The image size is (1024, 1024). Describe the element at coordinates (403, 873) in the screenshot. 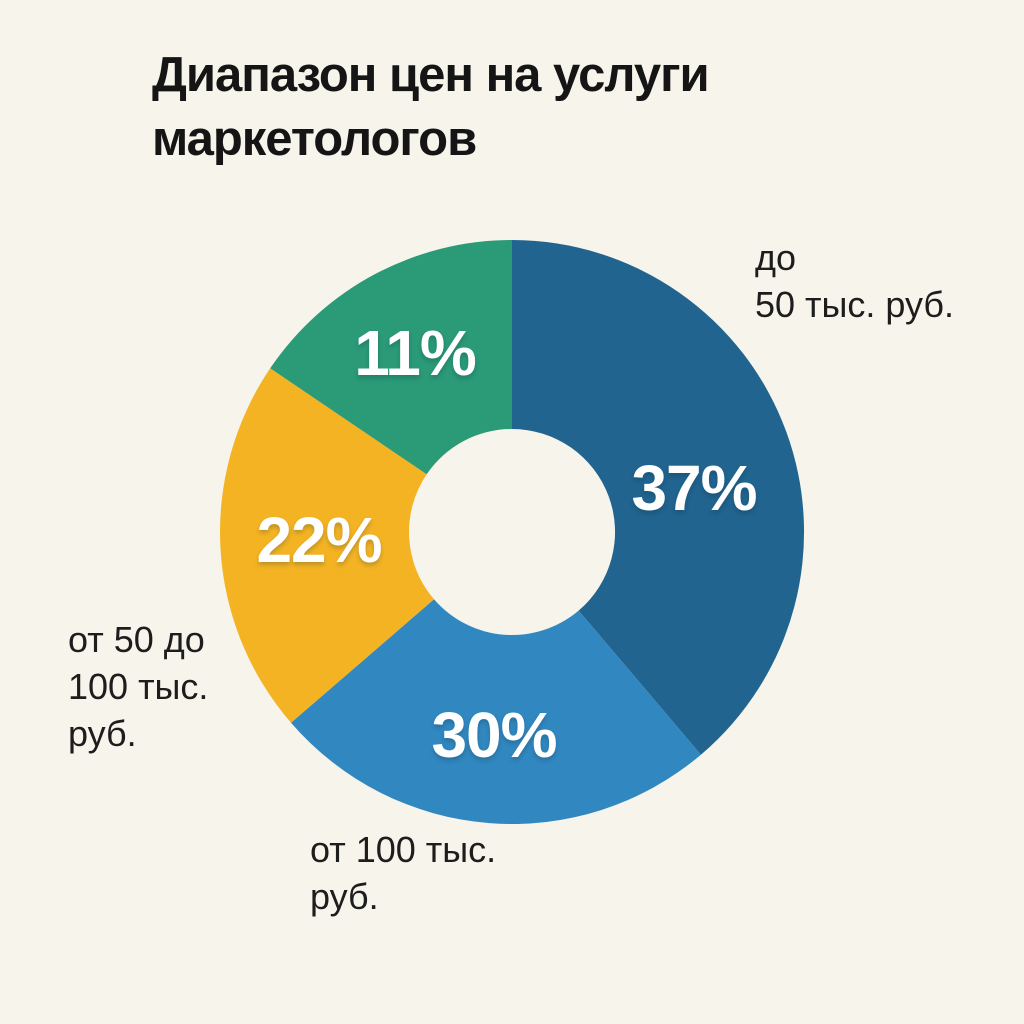

I see `slice-category-label-over-100k: от 100 тыс. руб.` at that location.